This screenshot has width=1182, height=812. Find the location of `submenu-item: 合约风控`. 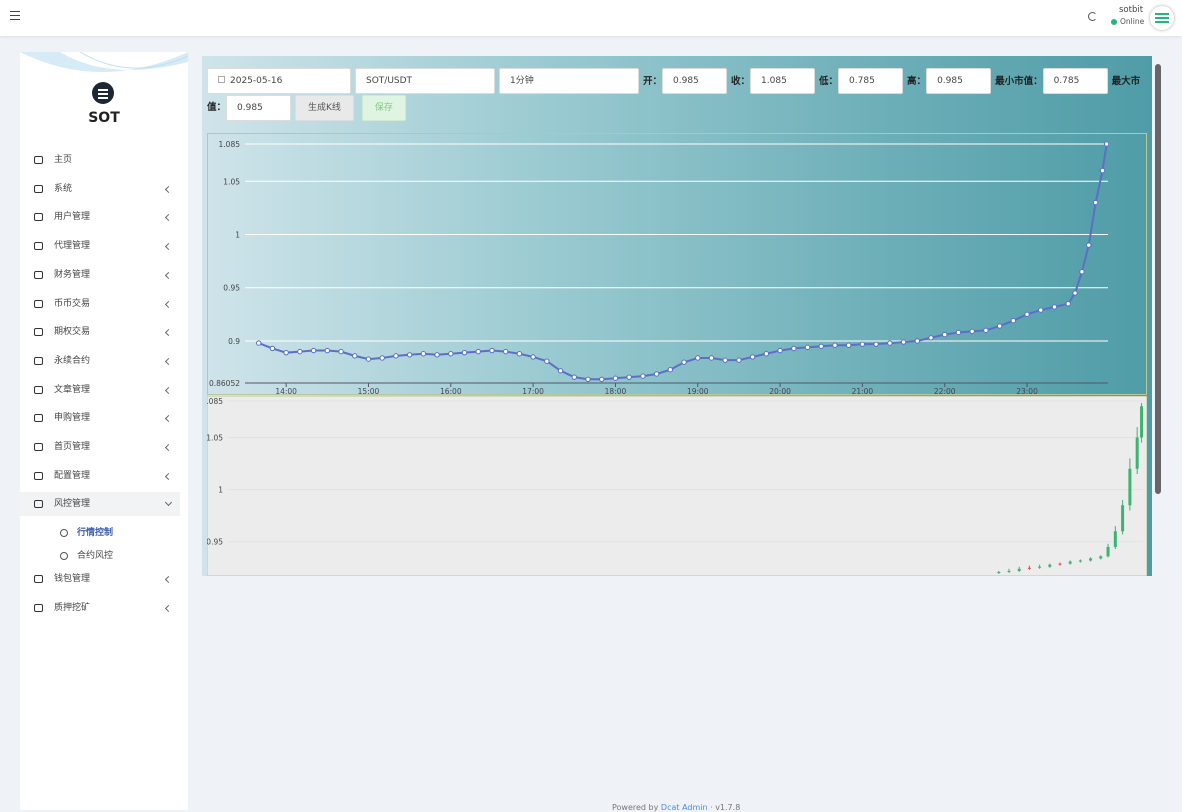

submenu-item: 合约风控 is located at coordinates (100, 556).